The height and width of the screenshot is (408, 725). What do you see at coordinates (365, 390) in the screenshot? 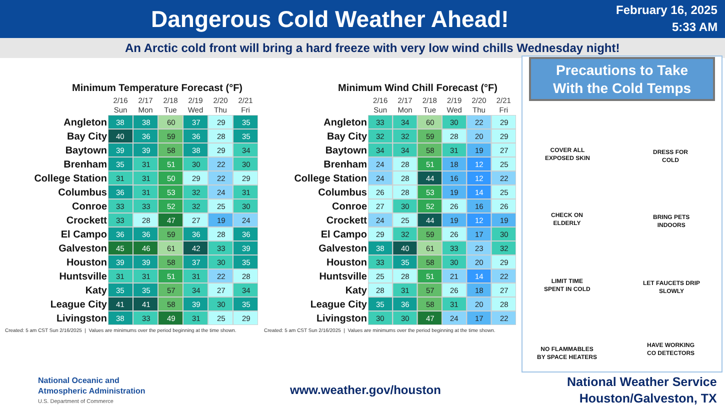
I see `text: www.weather.gov/houston` at bounding box center [365, 390].